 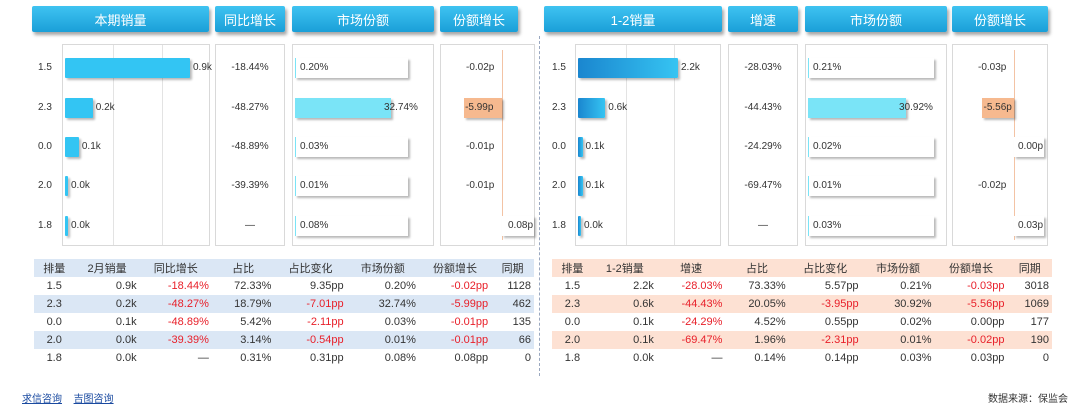 What do you see at coordinates (325, 304) in the screenshot?
I see `left-table-cell: -7.01pp` at bounding box center [325, 304].